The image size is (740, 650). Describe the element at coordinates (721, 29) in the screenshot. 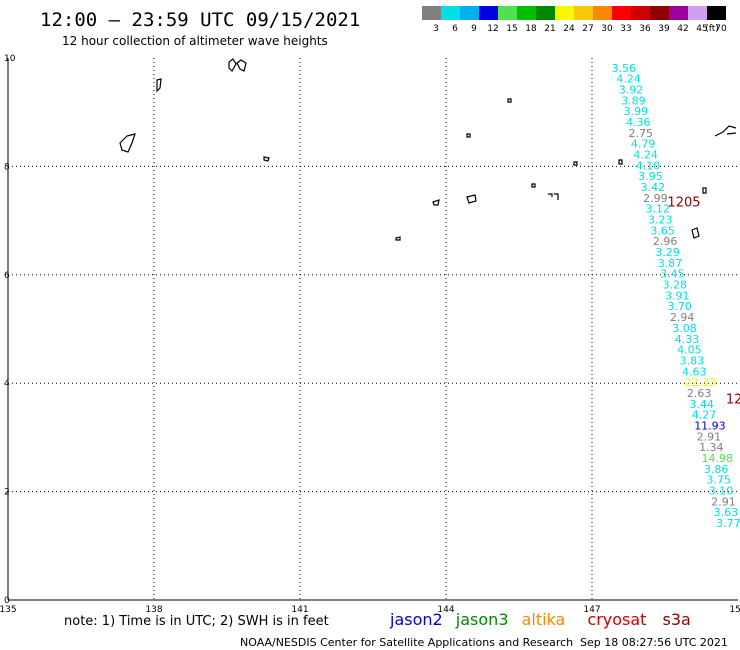

I see `legend-tick-label: 70` at that location.